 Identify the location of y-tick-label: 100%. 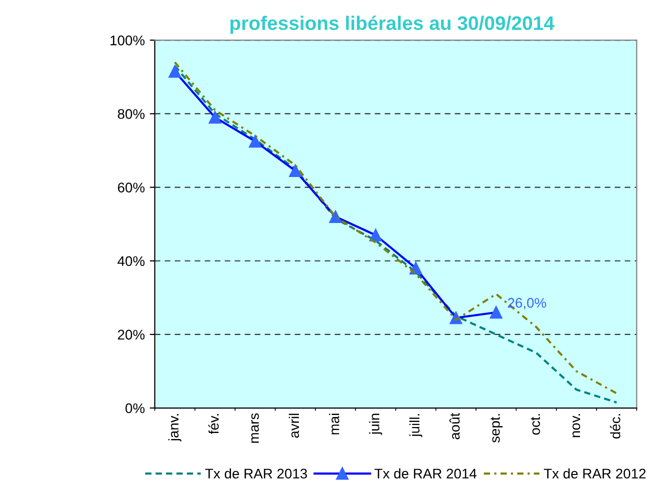
(127, 41).